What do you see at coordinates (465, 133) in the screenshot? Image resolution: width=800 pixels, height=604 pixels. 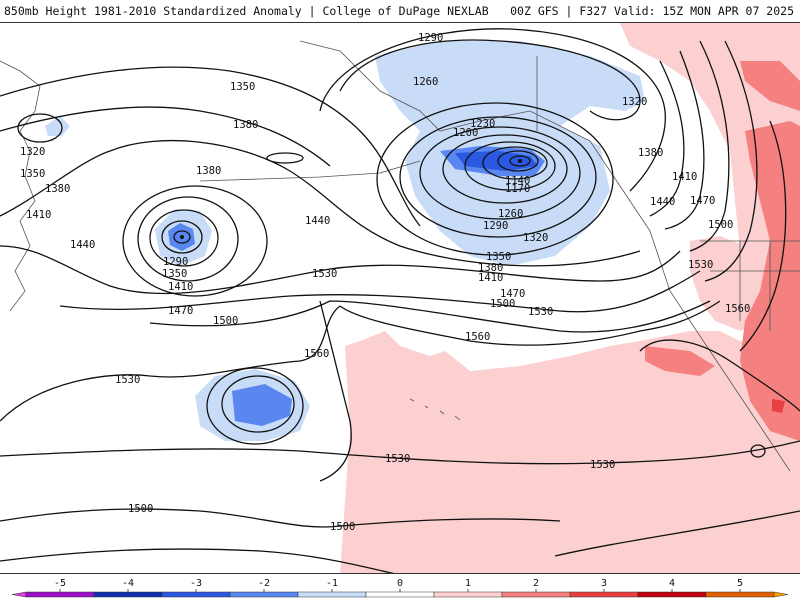 I see `contour-label: 1200` at bounding box center [465, 133].